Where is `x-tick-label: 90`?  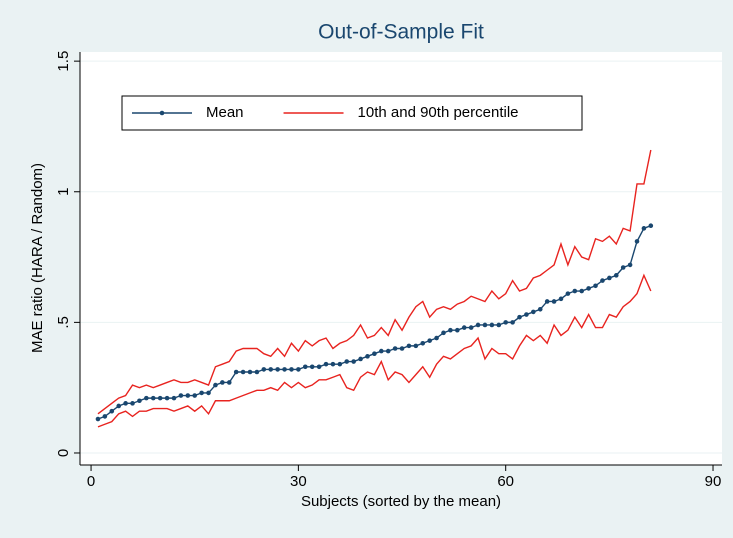
x-tick-label: 90 is located at coordinates (713, 481).